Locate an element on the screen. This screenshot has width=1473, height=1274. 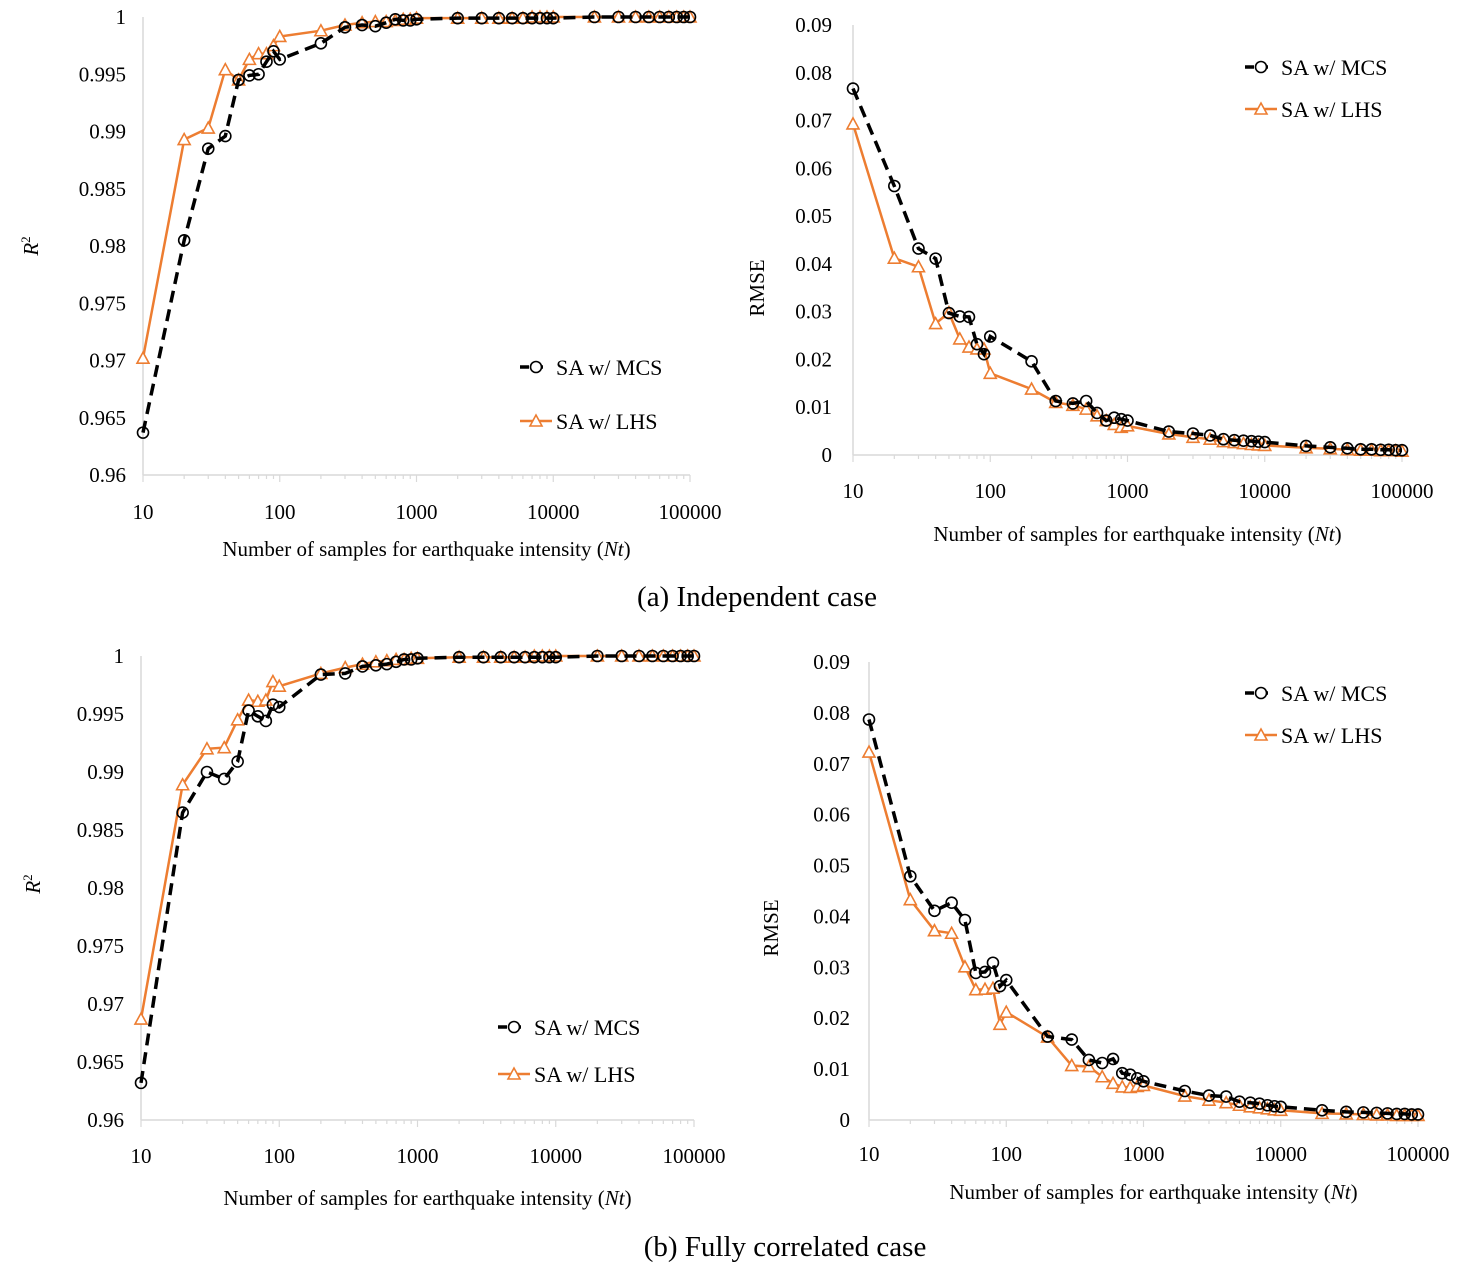
y-tick-label: 0.97 is located at coordinates (107, 361).